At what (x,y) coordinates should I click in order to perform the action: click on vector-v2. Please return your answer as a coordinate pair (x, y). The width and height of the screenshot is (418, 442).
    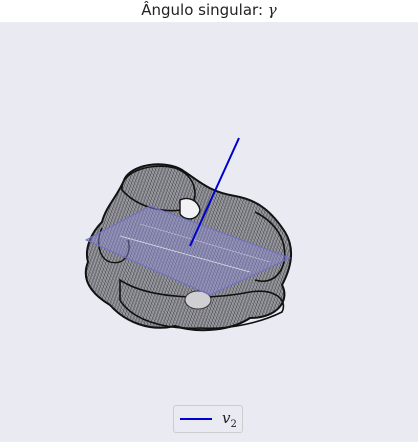
    Looking at the image, I should click on (214, 192).